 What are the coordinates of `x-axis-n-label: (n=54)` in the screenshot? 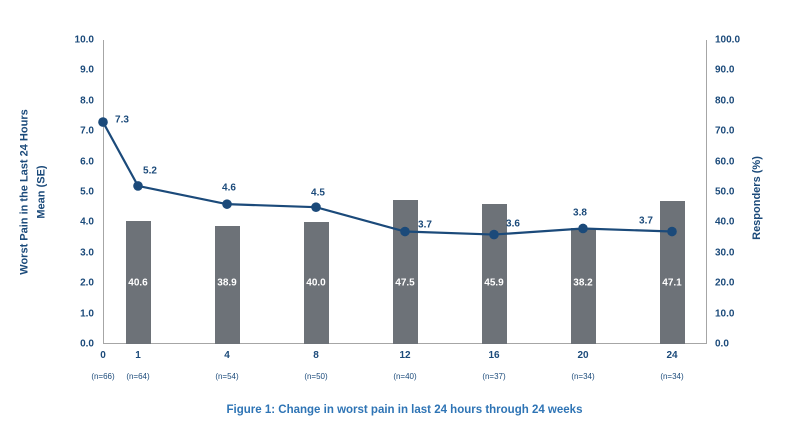 It's located at (227, 376).